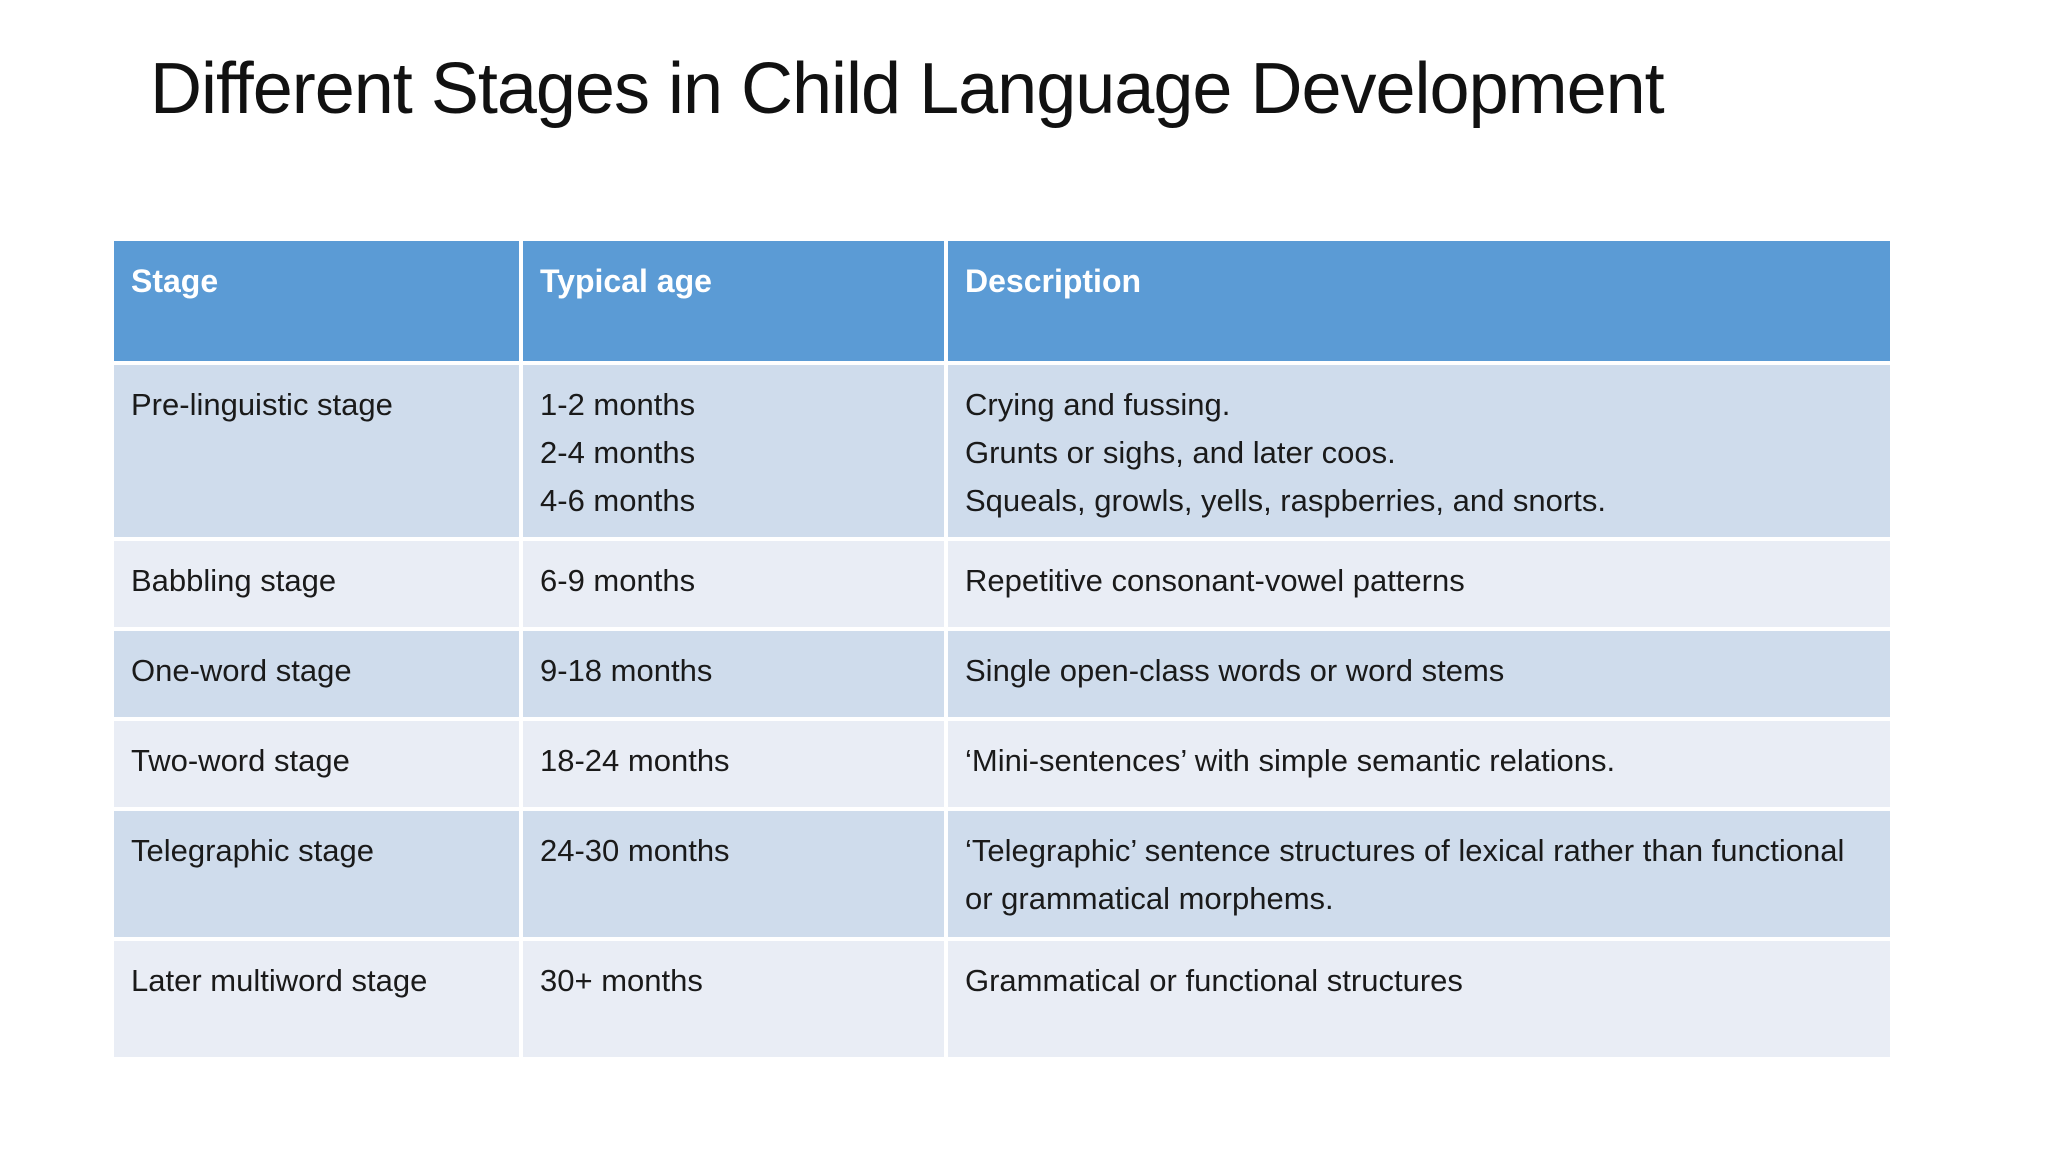 Image resolution: width=2048 pixels, height=1152 pixels. I want to click on stage-label: Telegraphic stage, so click(252, 850).